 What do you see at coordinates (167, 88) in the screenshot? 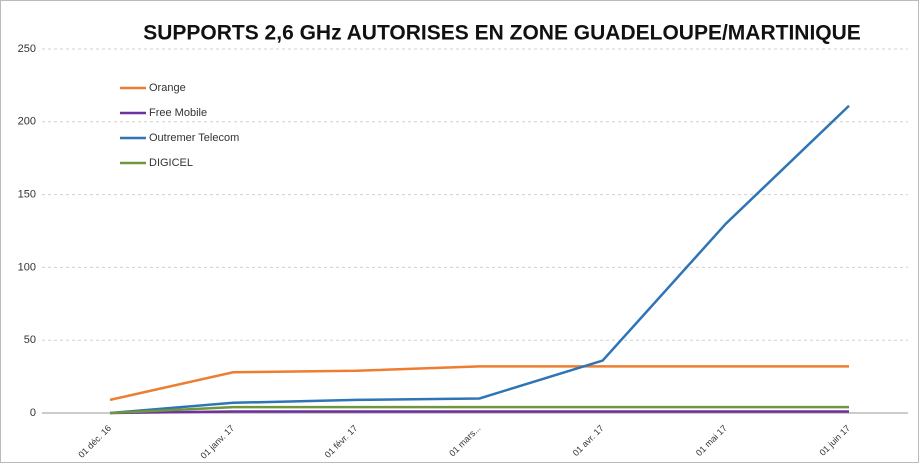
I see `legend-label: Orange` at bounding box center [167, 88].